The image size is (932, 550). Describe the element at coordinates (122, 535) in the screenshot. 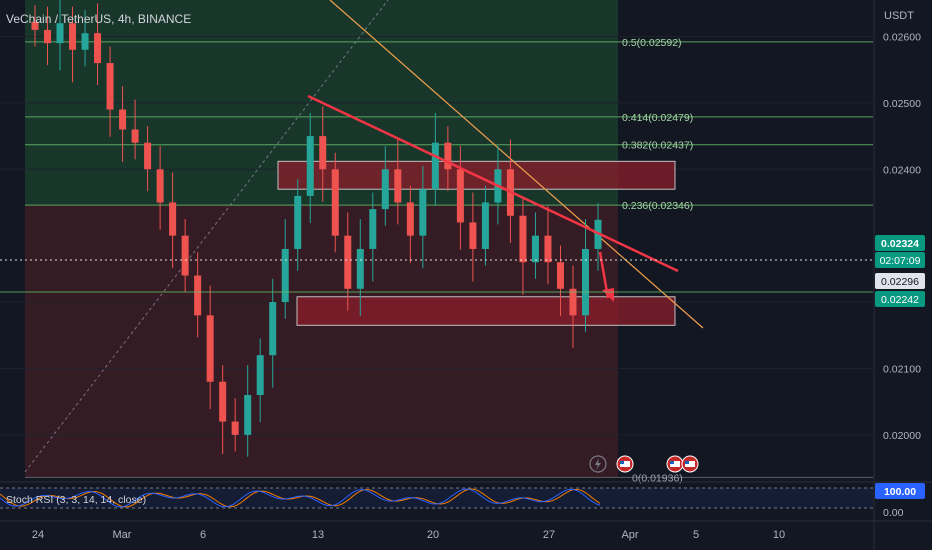

I see `time-tick-label: Mar` at that location.